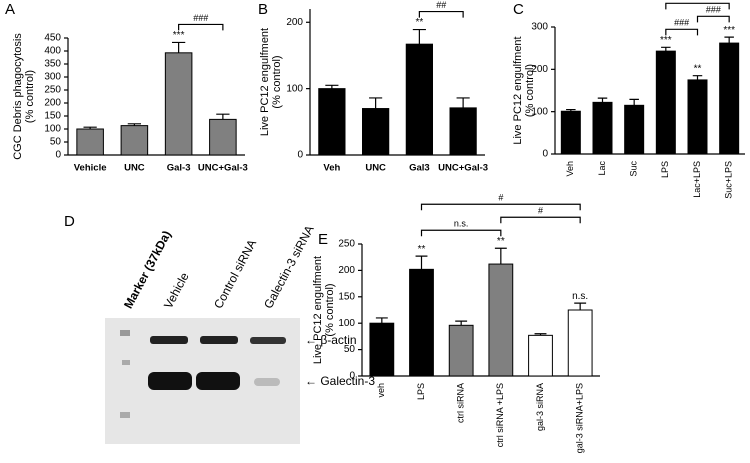 The width and height of the screenshot is (750, 463). Describe the element at coordinates (52, 38) in the screenshot. I see `y-tick-label: 450` at that location.